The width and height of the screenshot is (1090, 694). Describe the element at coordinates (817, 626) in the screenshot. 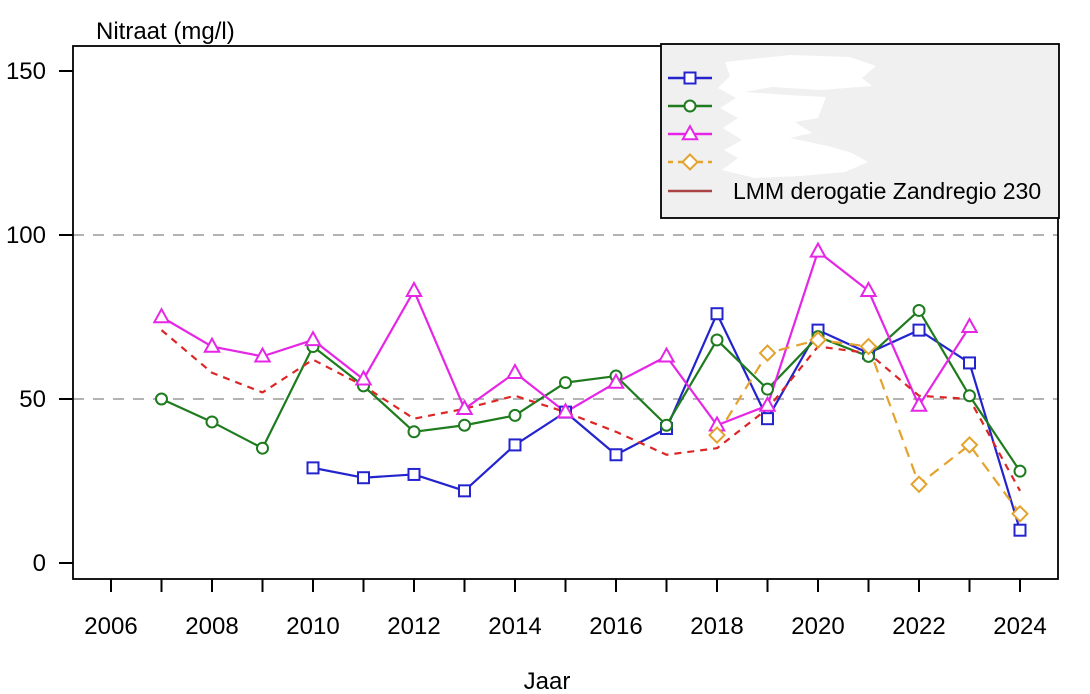

I see `x-tick-label: 2020` at that location.